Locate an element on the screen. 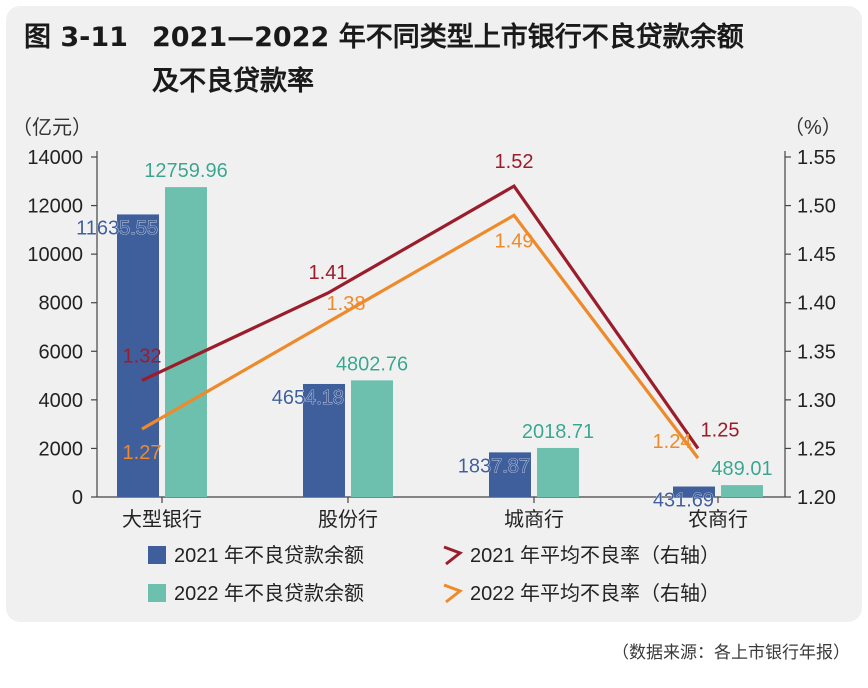 This screenshot has height=688, width=868. left-tick-label: 2000 is located at coordinates (61, 449).